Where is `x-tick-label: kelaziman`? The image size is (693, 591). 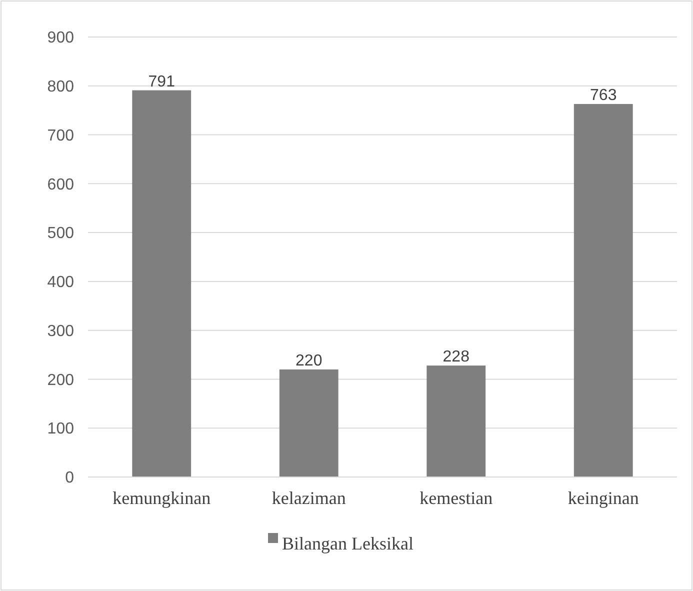 x-tick-label: kelaziman is located at coordinates (309, 498).